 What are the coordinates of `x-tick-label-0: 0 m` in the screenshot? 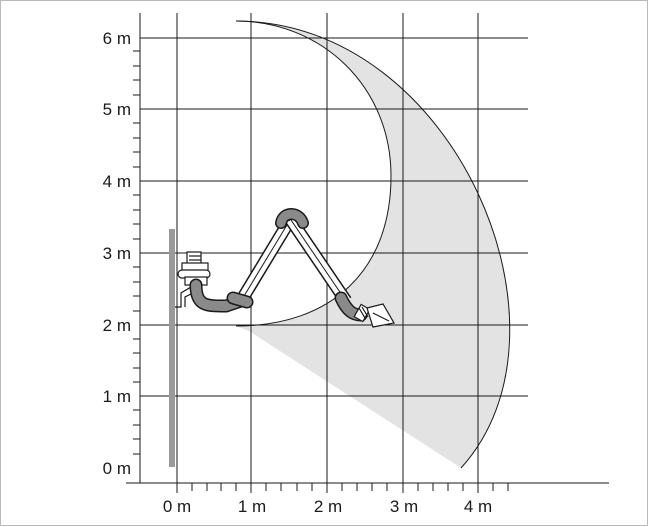 It's located at (177, 506).